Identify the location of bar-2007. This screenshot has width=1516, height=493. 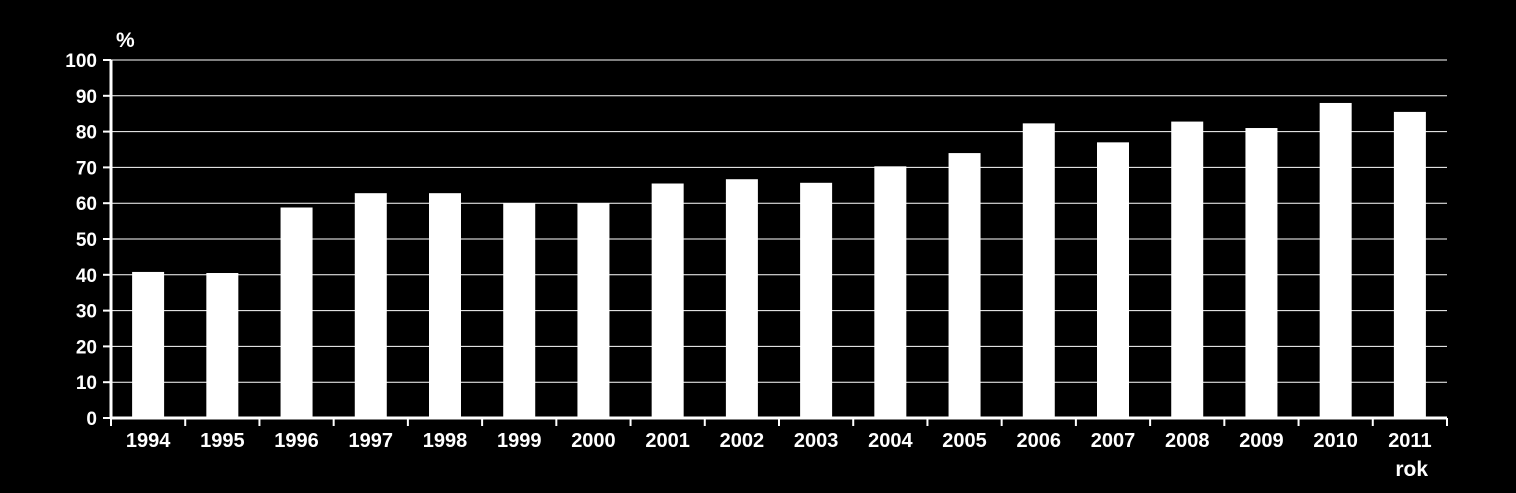
(1113, 280).